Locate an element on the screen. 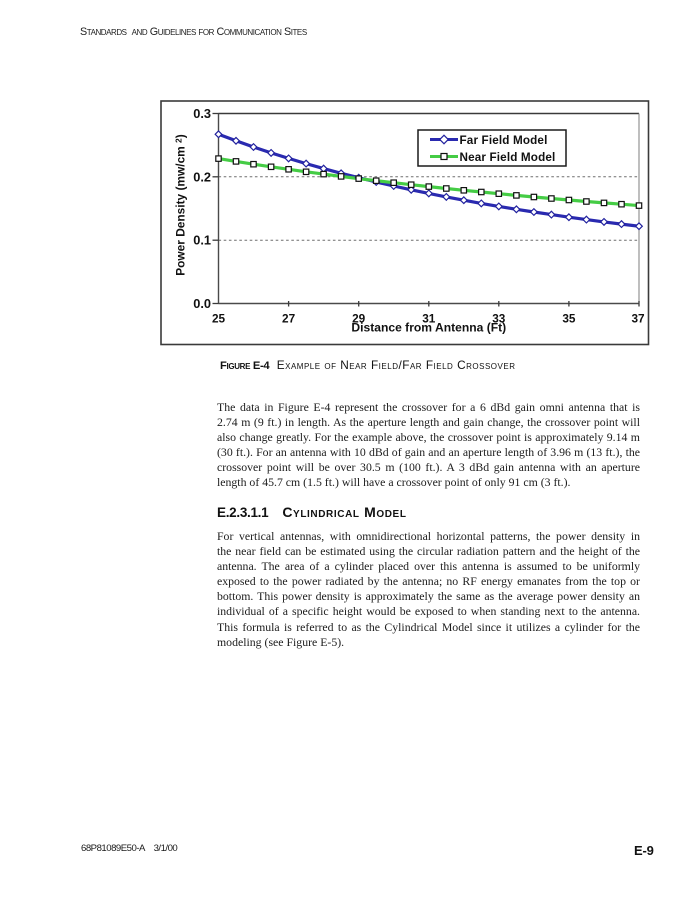 The image size is (694, 898). svg-text: 0.0 is located at coordinates (202, 303).